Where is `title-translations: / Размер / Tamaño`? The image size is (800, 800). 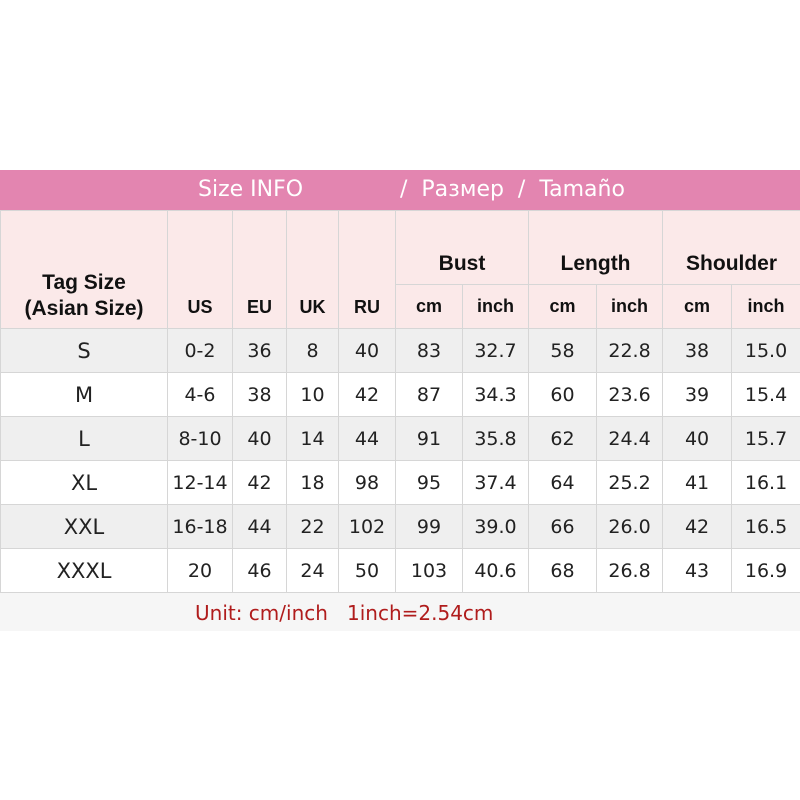
title-translations: / Размер / Tamaño is located at coordinates (512, 189).